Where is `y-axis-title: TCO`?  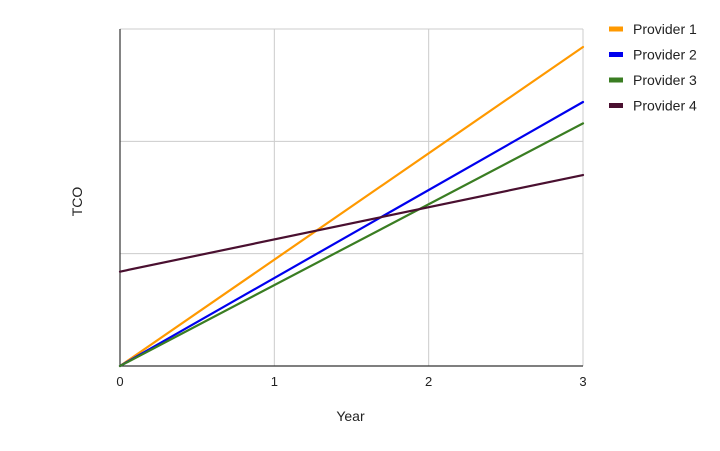 y-axis-title: TCO is located at coordinates (77, 202).